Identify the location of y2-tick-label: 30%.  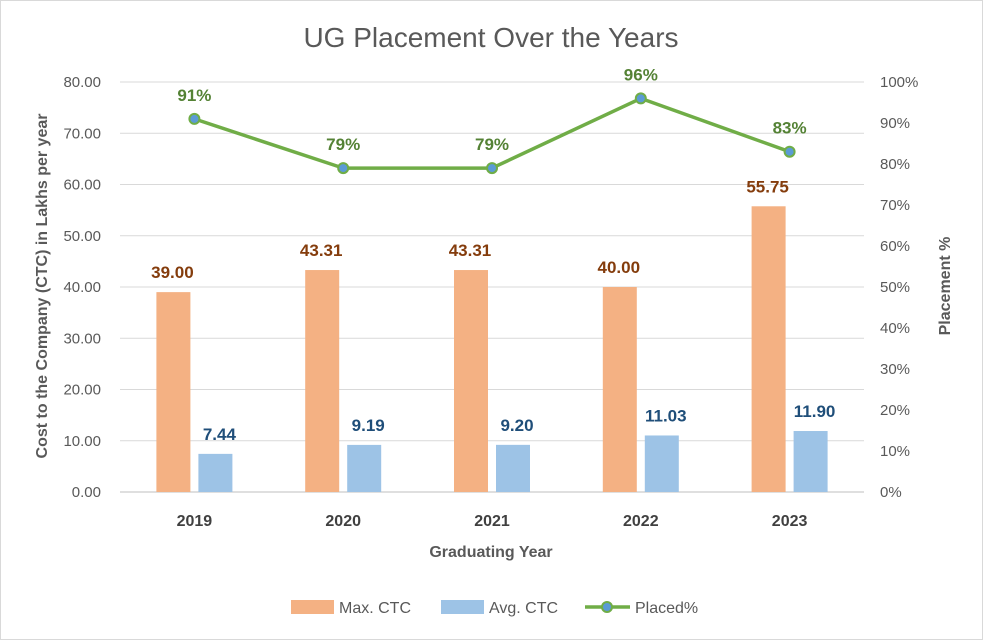
(895, 369).